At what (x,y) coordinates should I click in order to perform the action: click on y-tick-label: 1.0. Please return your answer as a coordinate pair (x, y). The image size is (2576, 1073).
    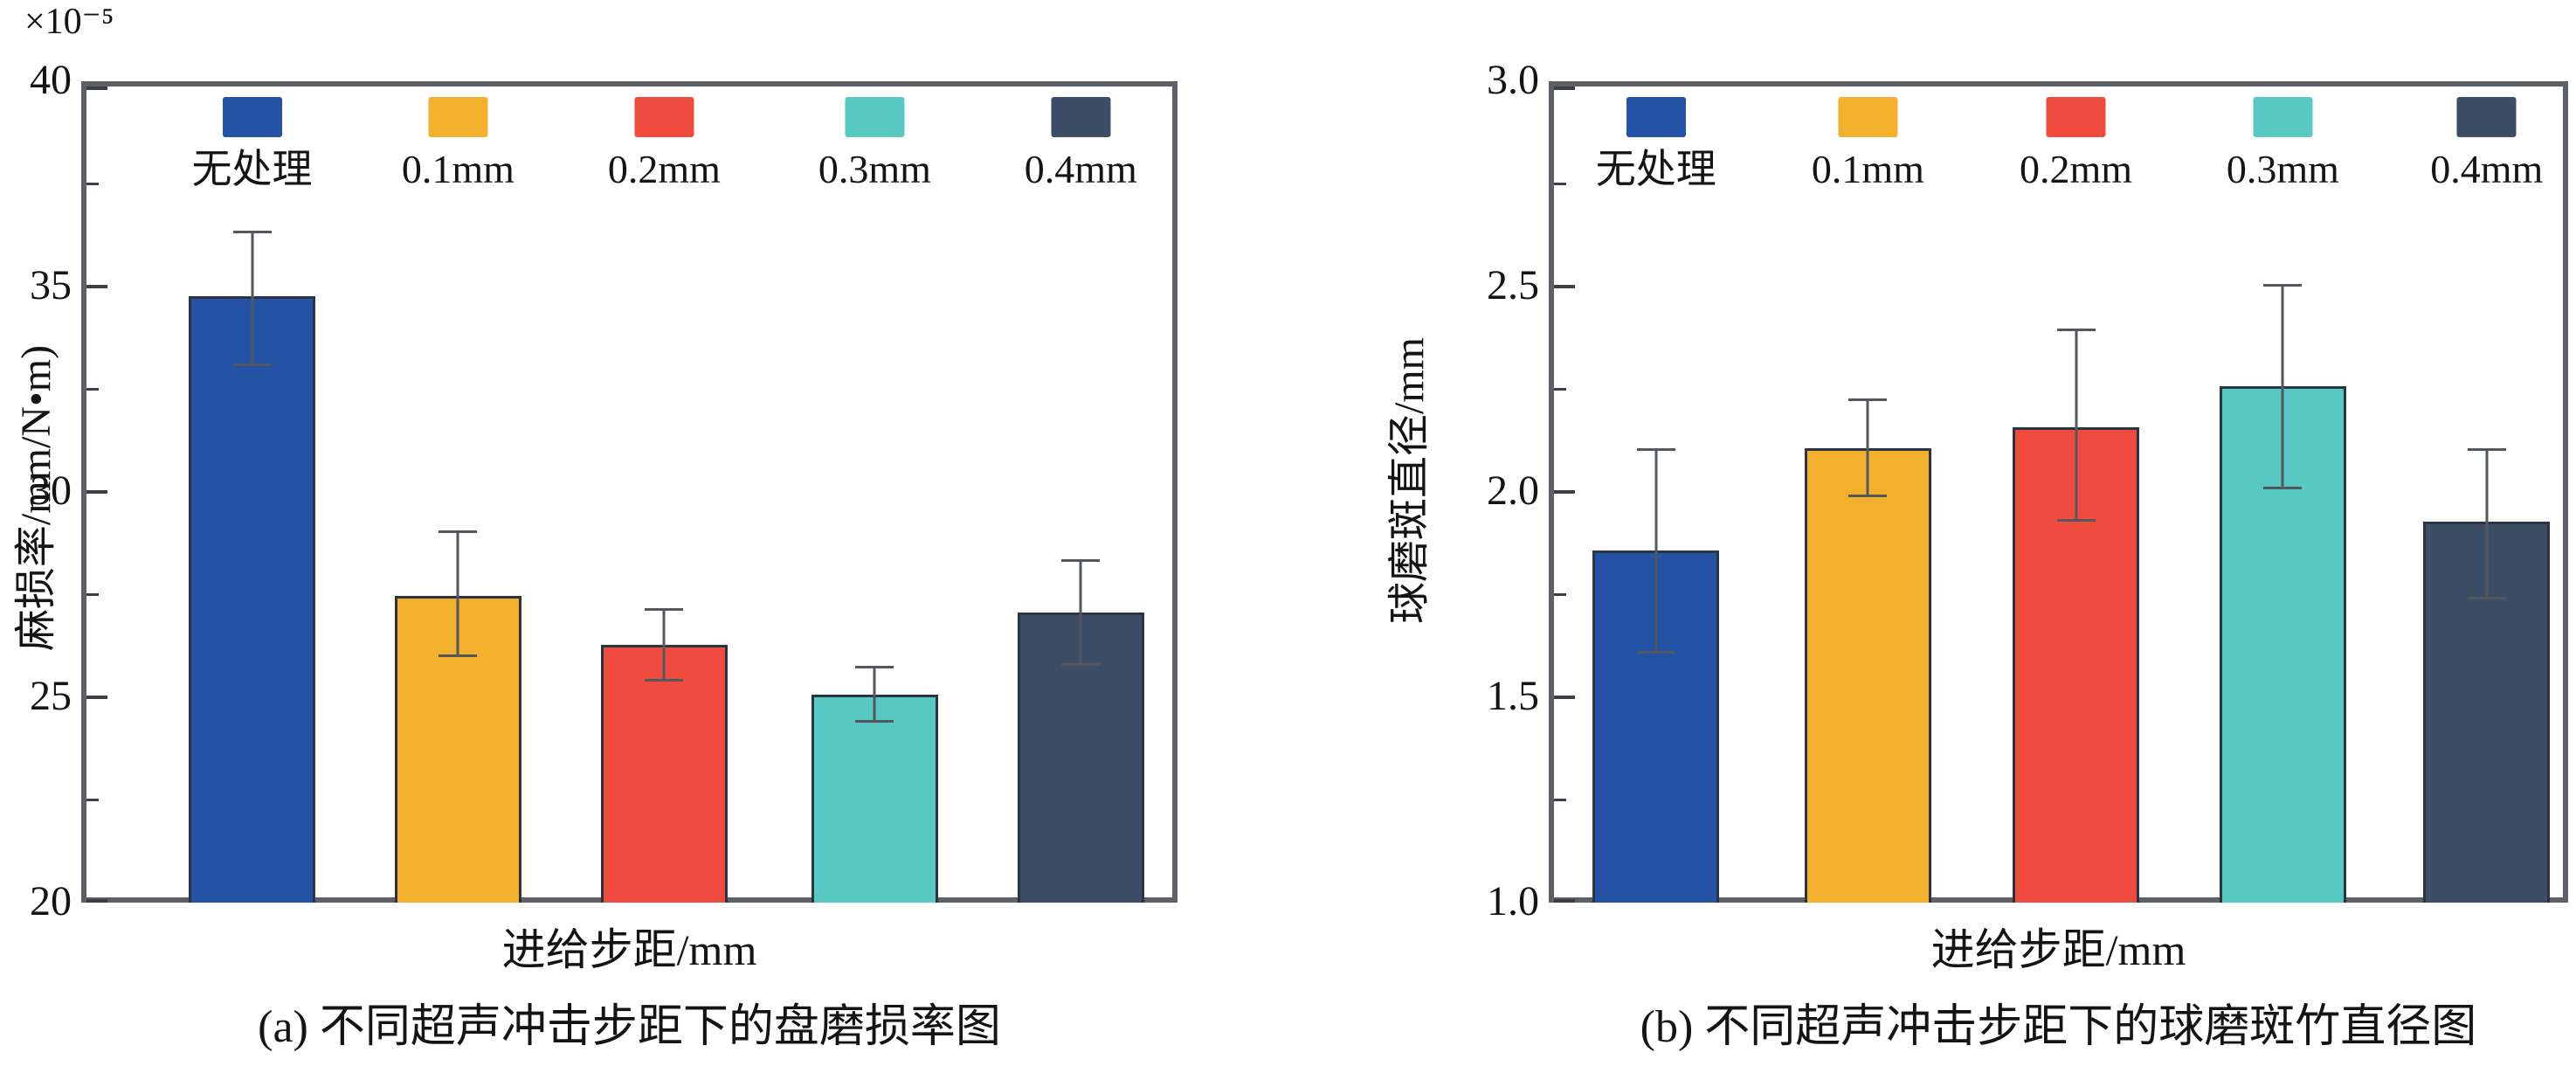
    Looking at the image, I should click on (1513, 901).